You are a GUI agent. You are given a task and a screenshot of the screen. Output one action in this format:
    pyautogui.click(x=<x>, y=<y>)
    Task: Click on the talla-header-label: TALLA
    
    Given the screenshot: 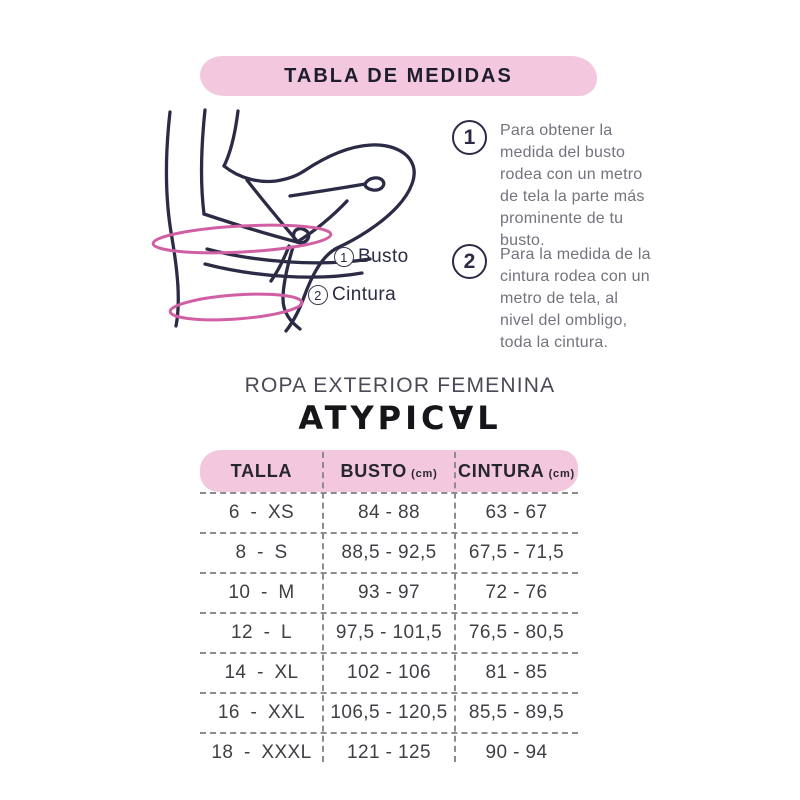 What is the action you would take?
    pyautogui.click(x=261, y=470)
    